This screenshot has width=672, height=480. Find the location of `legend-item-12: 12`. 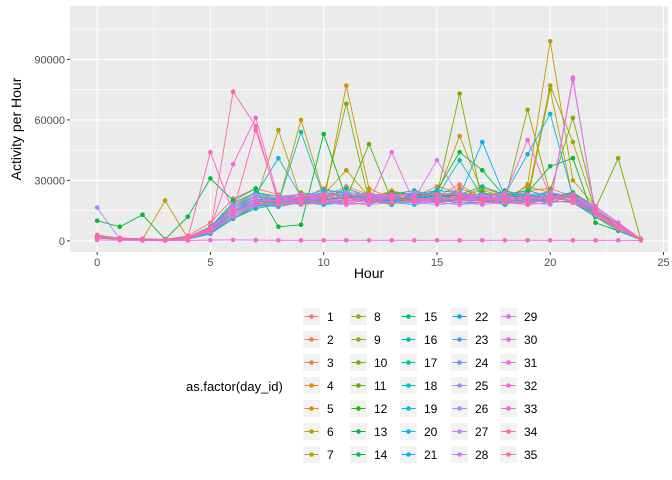

legend-item-12: 12 is located at coordinates (369, 408).